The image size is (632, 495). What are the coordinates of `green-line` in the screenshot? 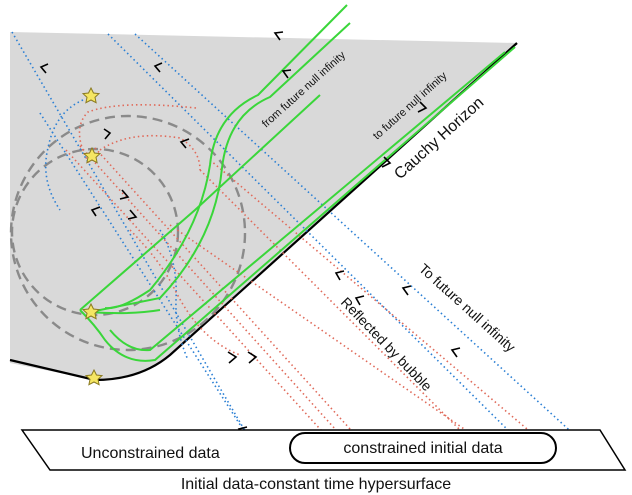 It's located at (125, 312).